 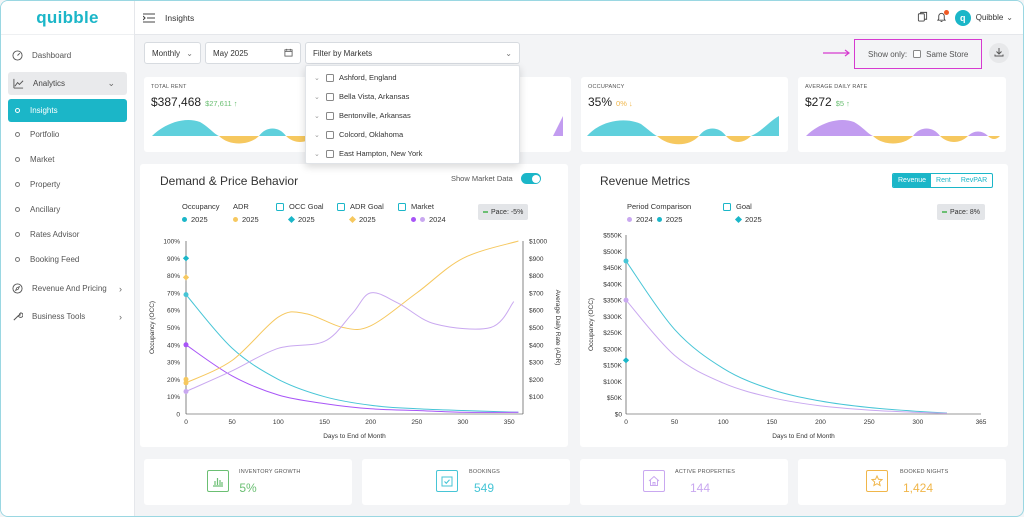 I want to click on y2-tick-label: $500, so click(x=536, y=328).